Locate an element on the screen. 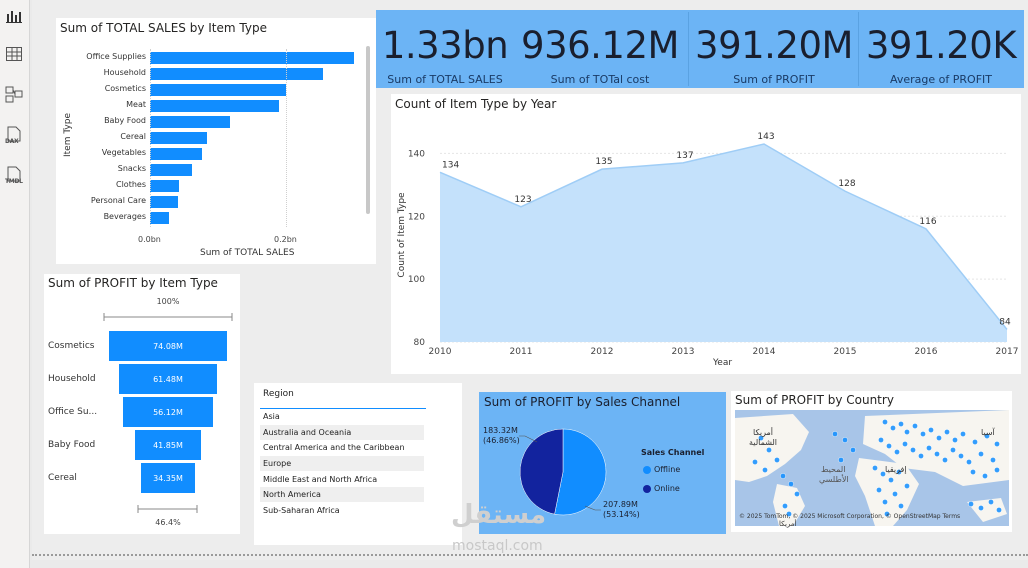  slicer-item-europe: Europe is located at coordinates (342, 463).